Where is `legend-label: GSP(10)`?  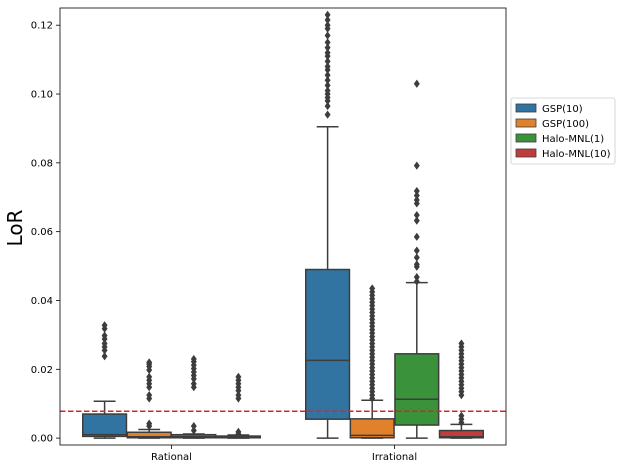 legend-label: GSP(10) is located at coordinates (562, 109).